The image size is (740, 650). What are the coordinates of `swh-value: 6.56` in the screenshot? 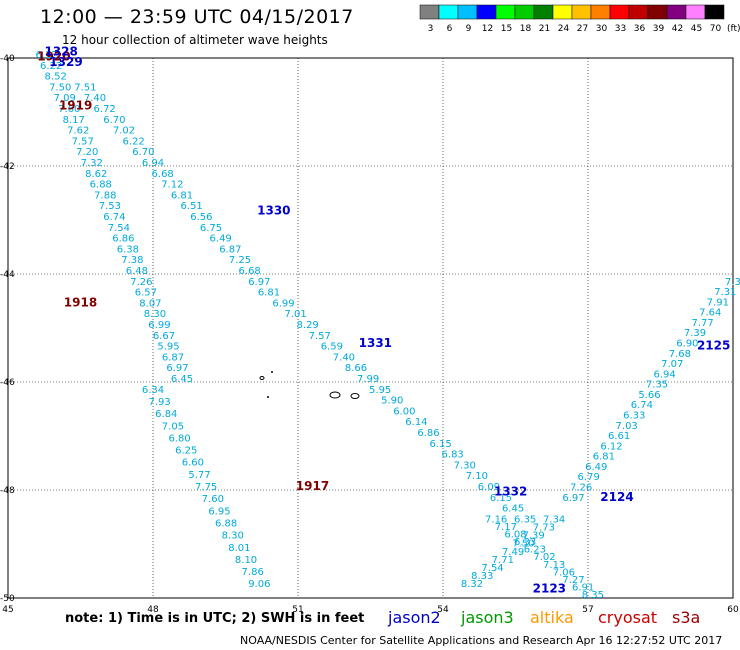 It's located at (201, 217).